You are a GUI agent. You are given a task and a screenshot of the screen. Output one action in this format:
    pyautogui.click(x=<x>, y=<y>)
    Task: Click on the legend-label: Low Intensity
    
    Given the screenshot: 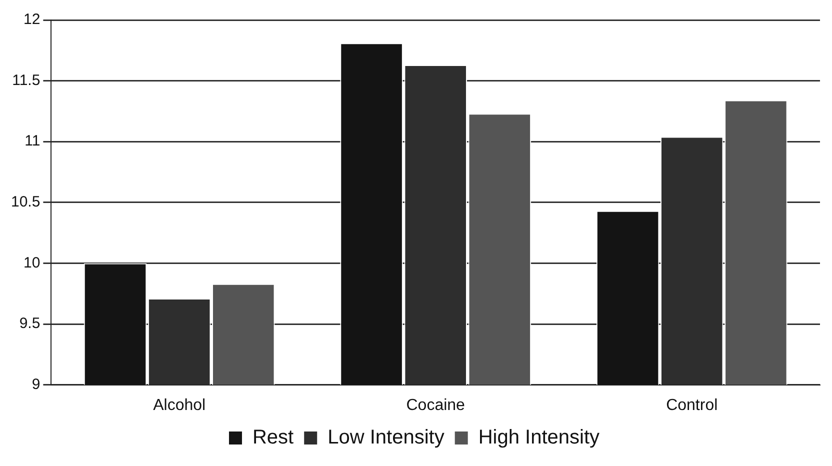 What is the action you would take?
    pyautogui.click(x=386, y=437)
    